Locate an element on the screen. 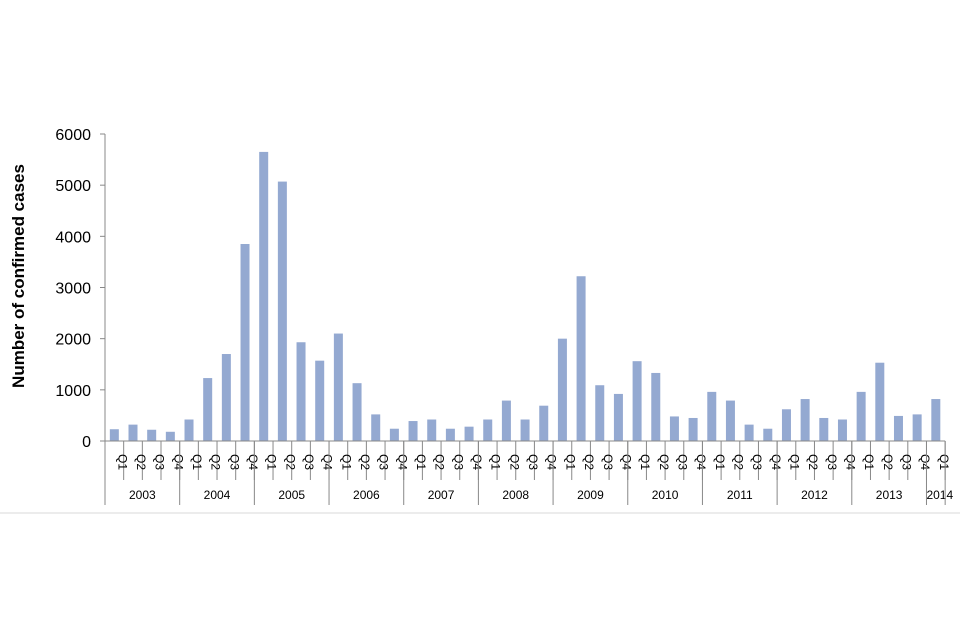 The image size is (960, 640). y-axis: 0 1000 2000 3000 4000 5000 6000 is located at coordinates (80, 289).